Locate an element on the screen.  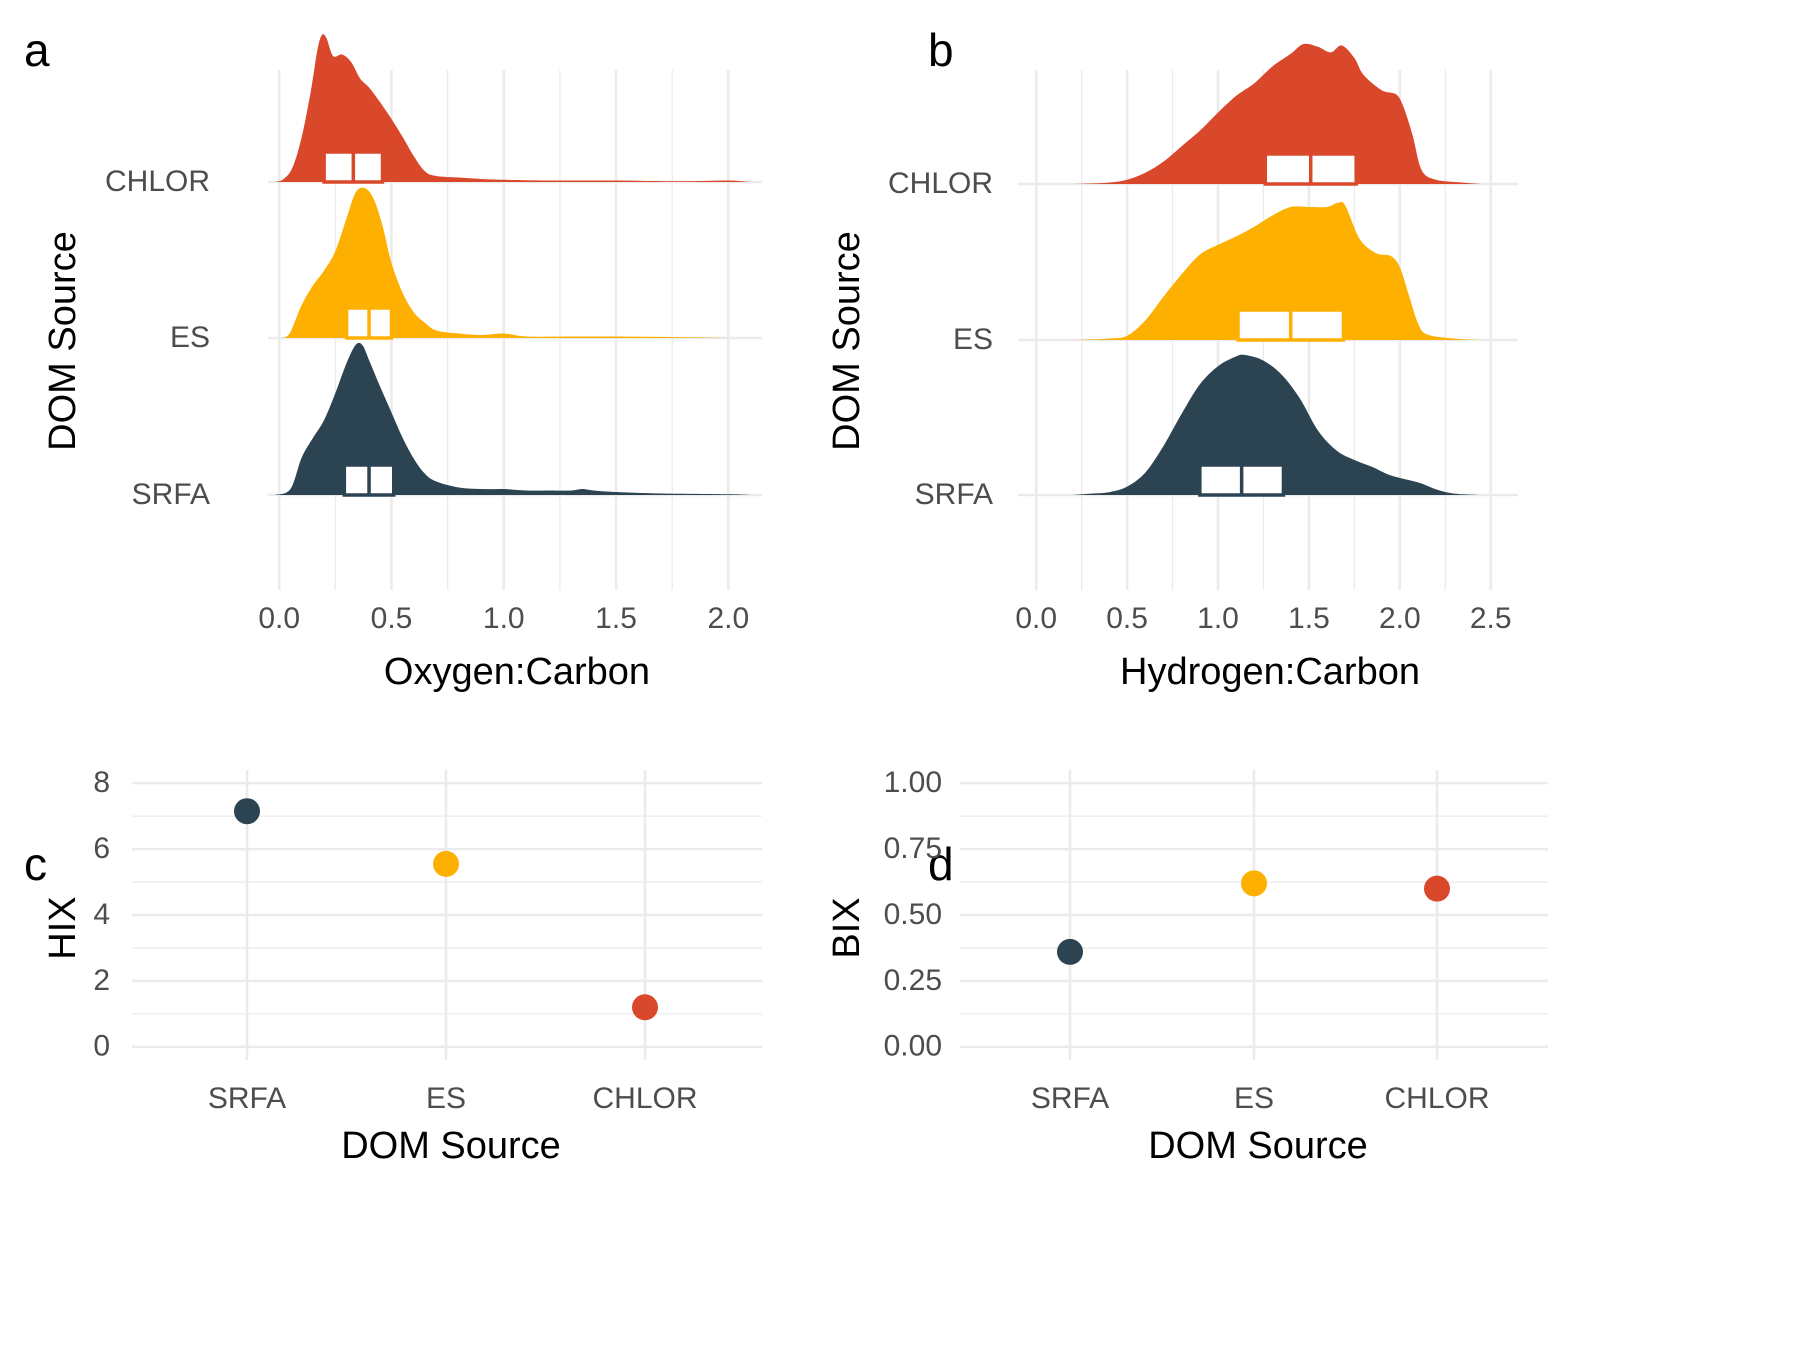
panel-c-hix-dot-plot: 0 2 4 6 8 SRFA ES CHLOR DOM Source HIX is located at coordinates (402, 966).